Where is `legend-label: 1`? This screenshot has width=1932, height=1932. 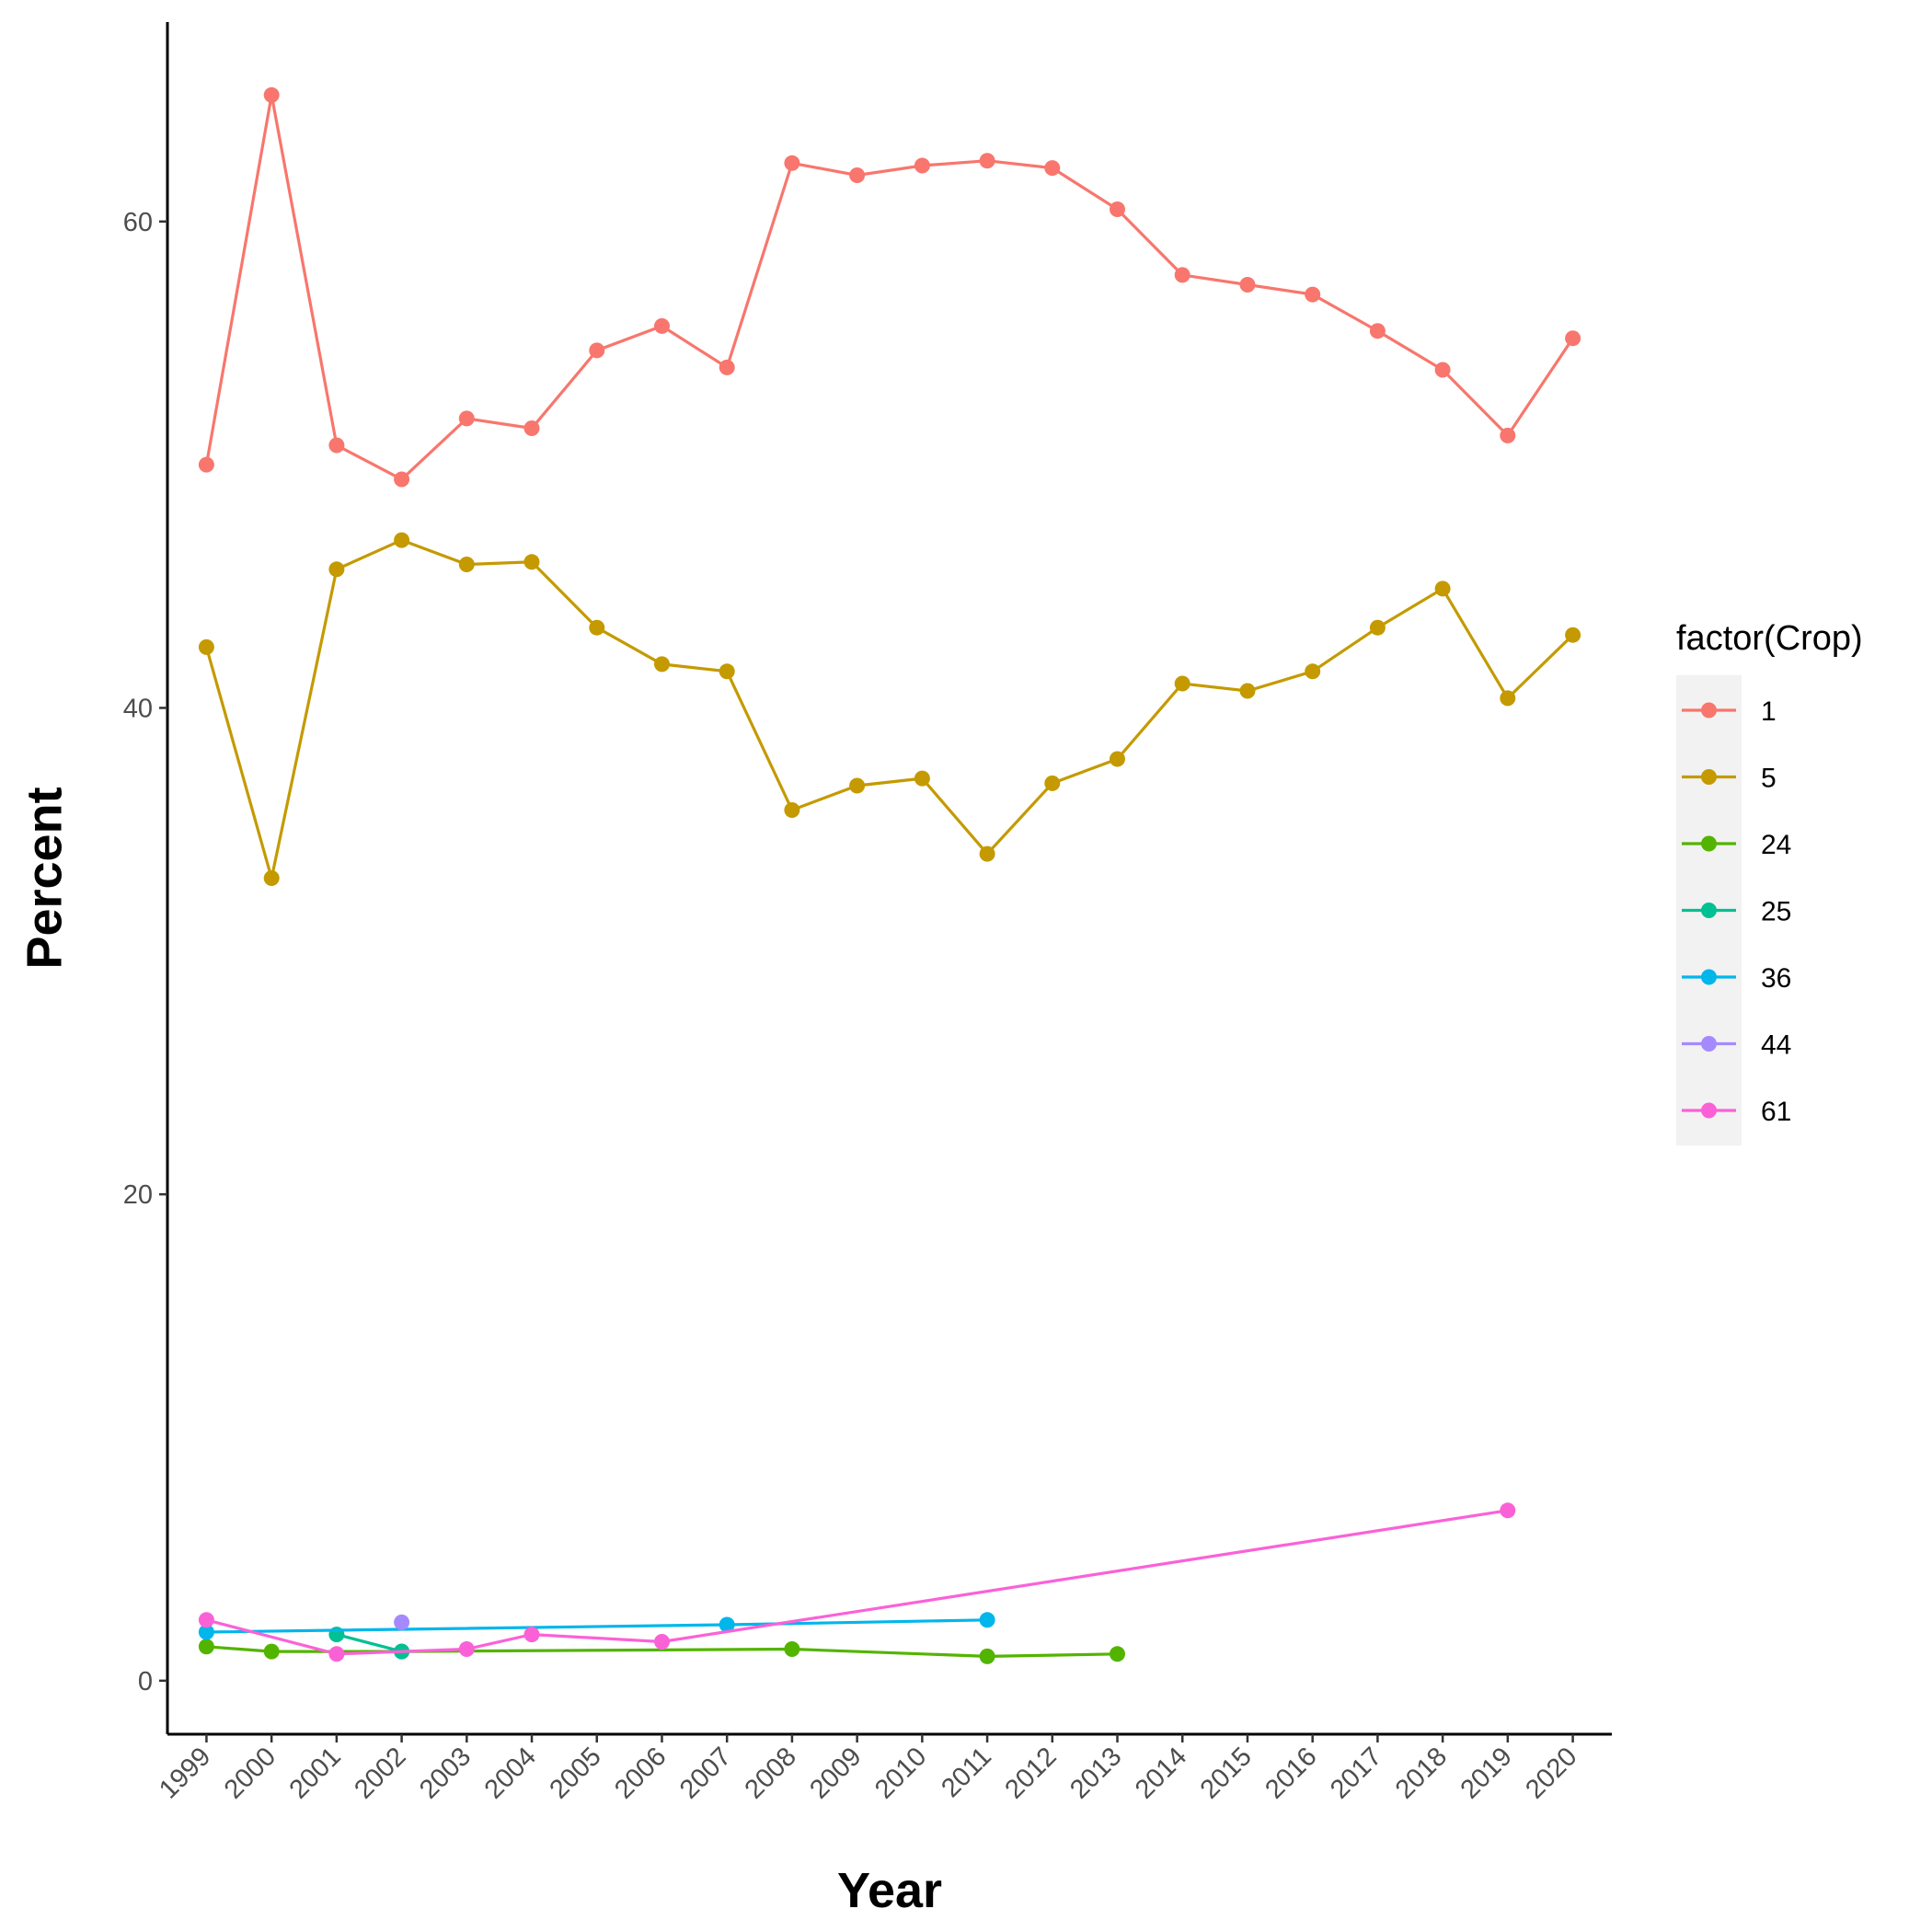
legend-label: 1 is located at coordinates (1769, 711).